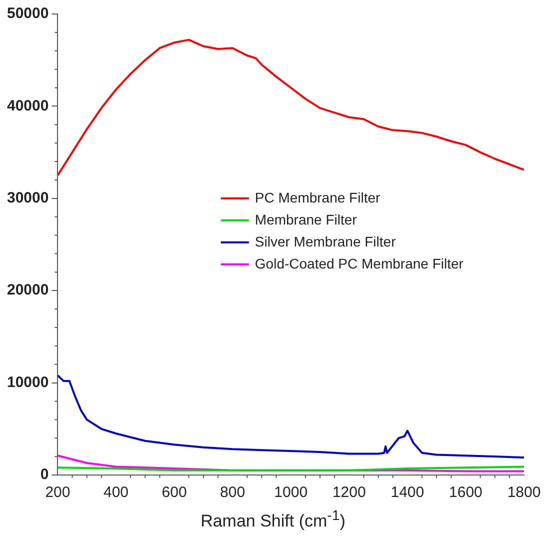  I want to click on legend-label: Silver Membrane Filter, so click(325, 241).